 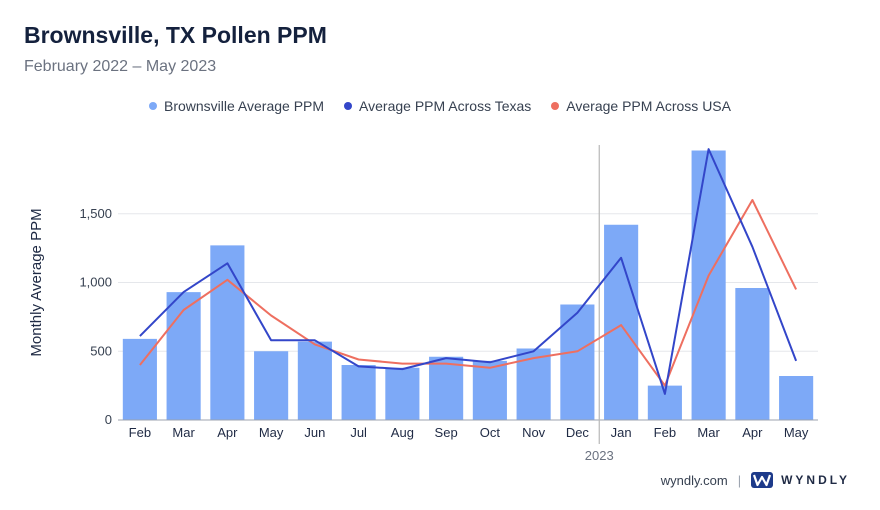 What do you see at coordinates (490, 432) in the screenshot?
I see `x-tick-label: Oct` at bounding box center [490, 432].